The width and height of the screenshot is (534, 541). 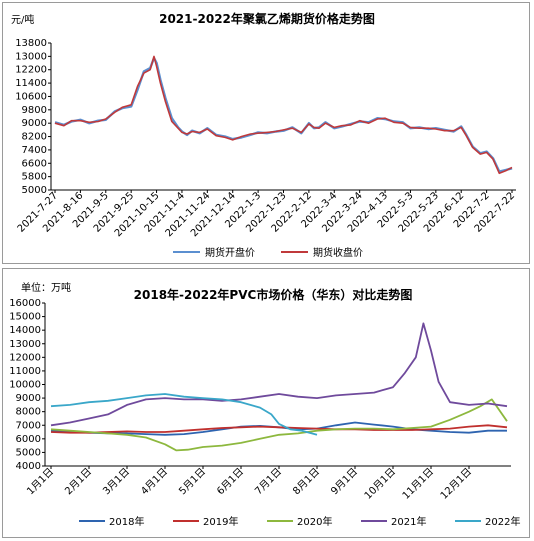 I want to click on x-tick-label: 2月1日, so click(x=78, y=482).